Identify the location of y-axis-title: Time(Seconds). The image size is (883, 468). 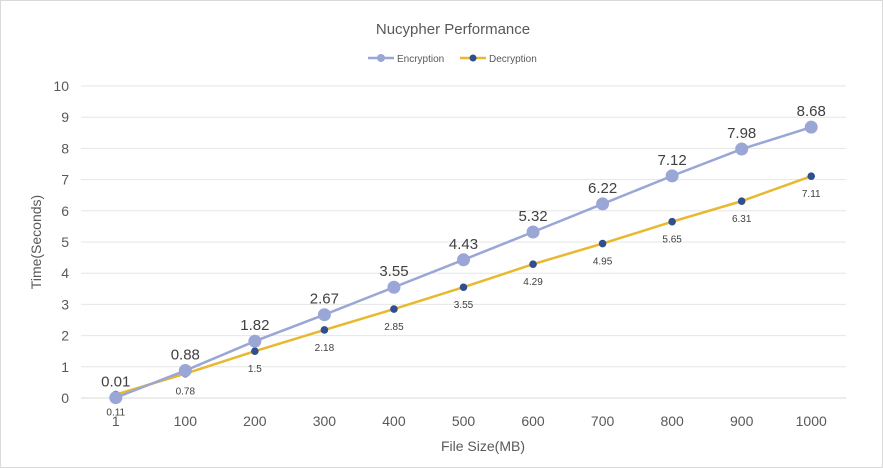
(36, 242).